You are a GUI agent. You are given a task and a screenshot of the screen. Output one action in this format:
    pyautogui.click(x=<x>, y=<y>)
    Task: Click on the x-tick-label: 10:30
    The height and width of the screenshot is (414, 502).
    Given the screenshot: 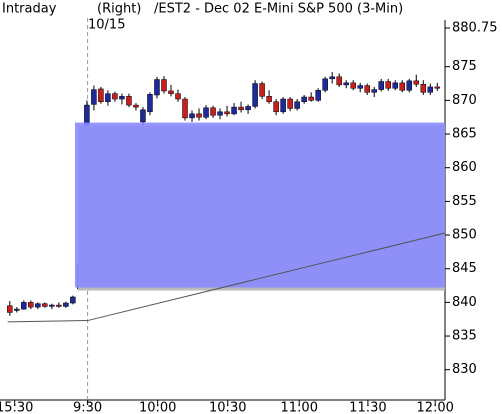 What is the action you would take?
    pyautogui.click(x=227, y=407)
    